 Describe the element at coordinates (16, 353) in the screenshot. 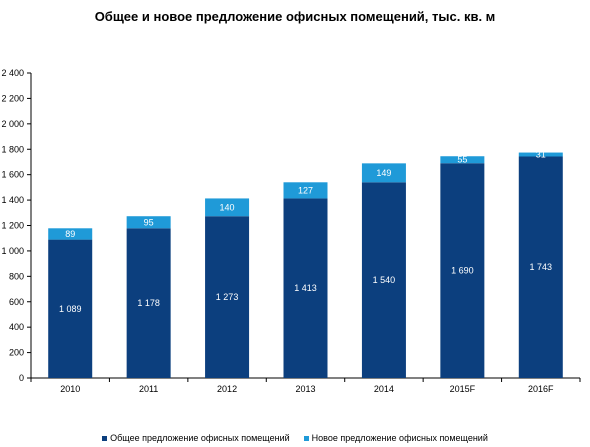

I see `y-tick-label: 200` at that location.